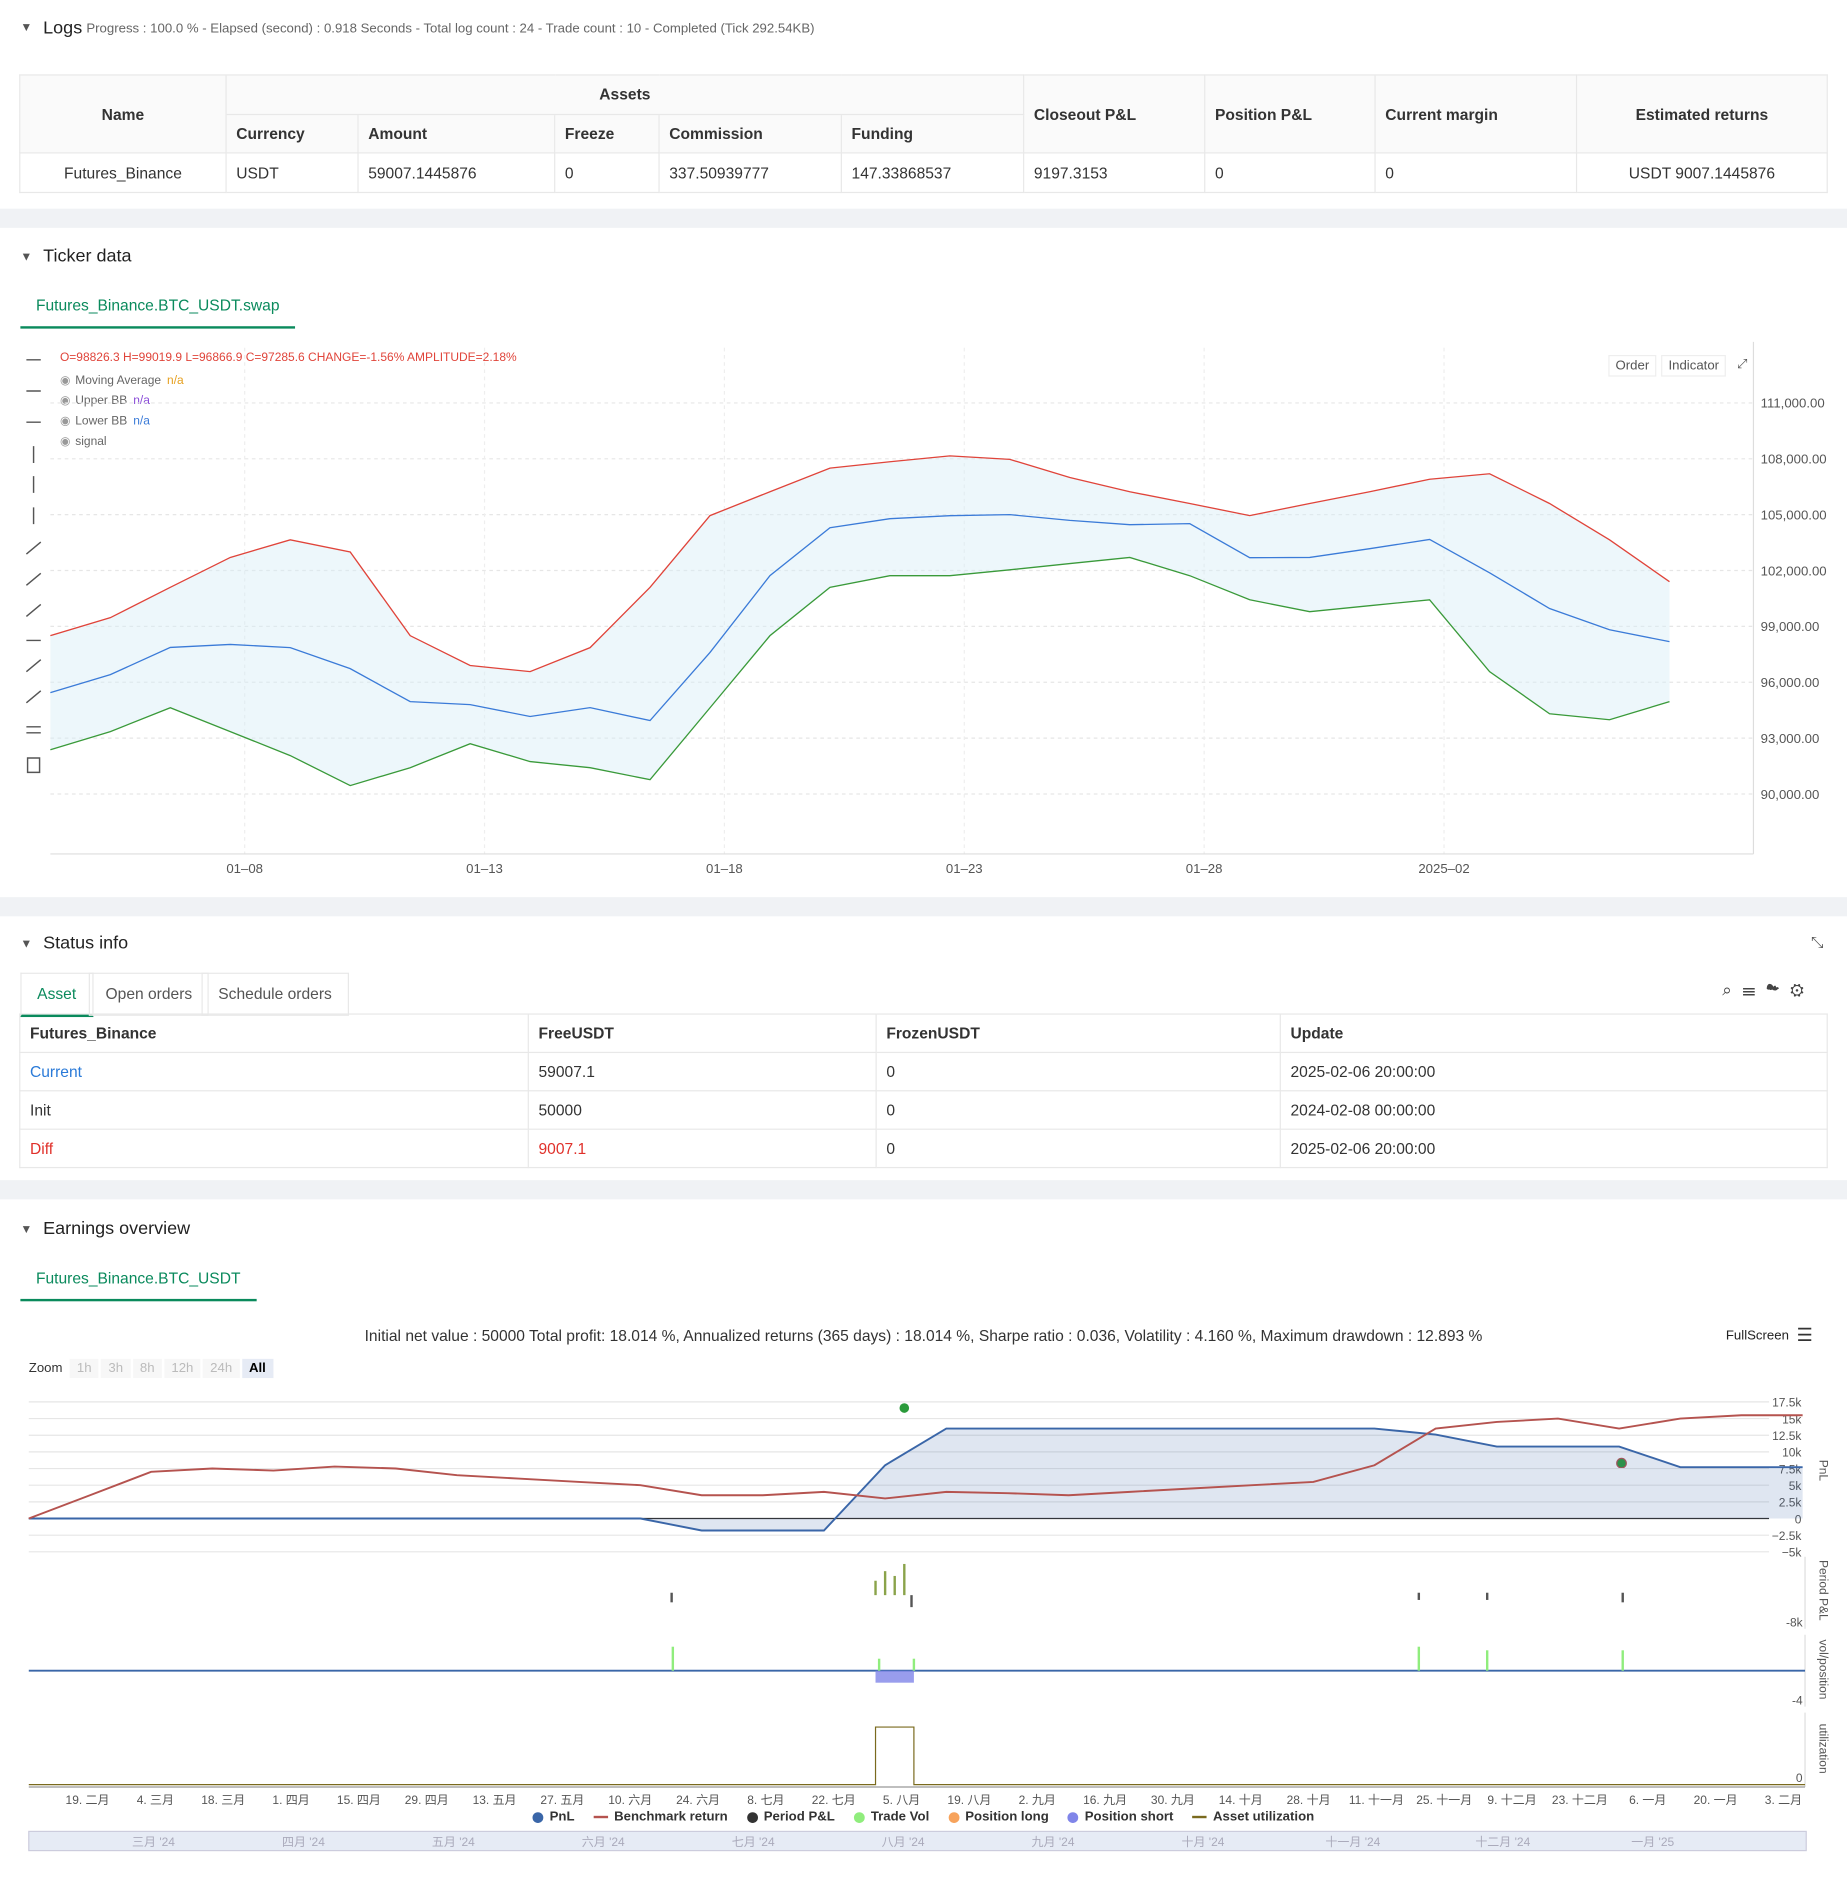 The image size is (1847, 1880). I want to click on navigator-label: 九月 '24, so click(1053, 1842).